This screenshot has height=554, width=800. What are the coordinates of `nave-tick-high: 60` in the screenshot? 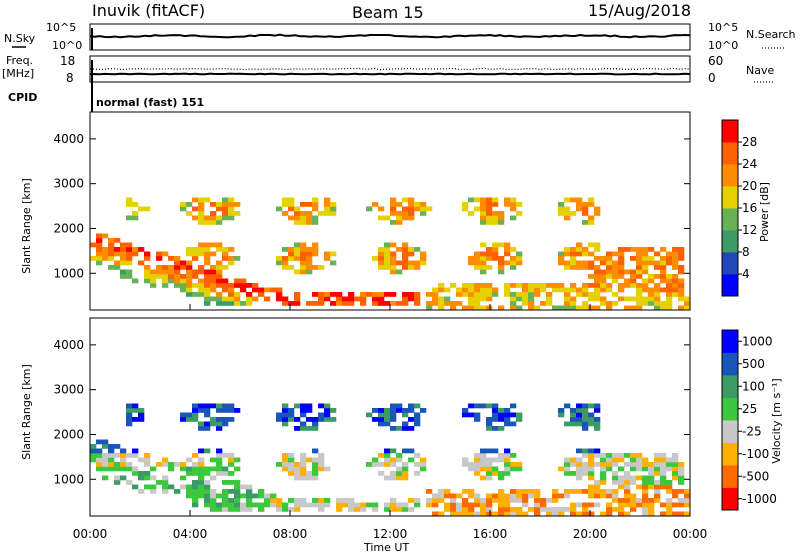 It's located at (715, 61).